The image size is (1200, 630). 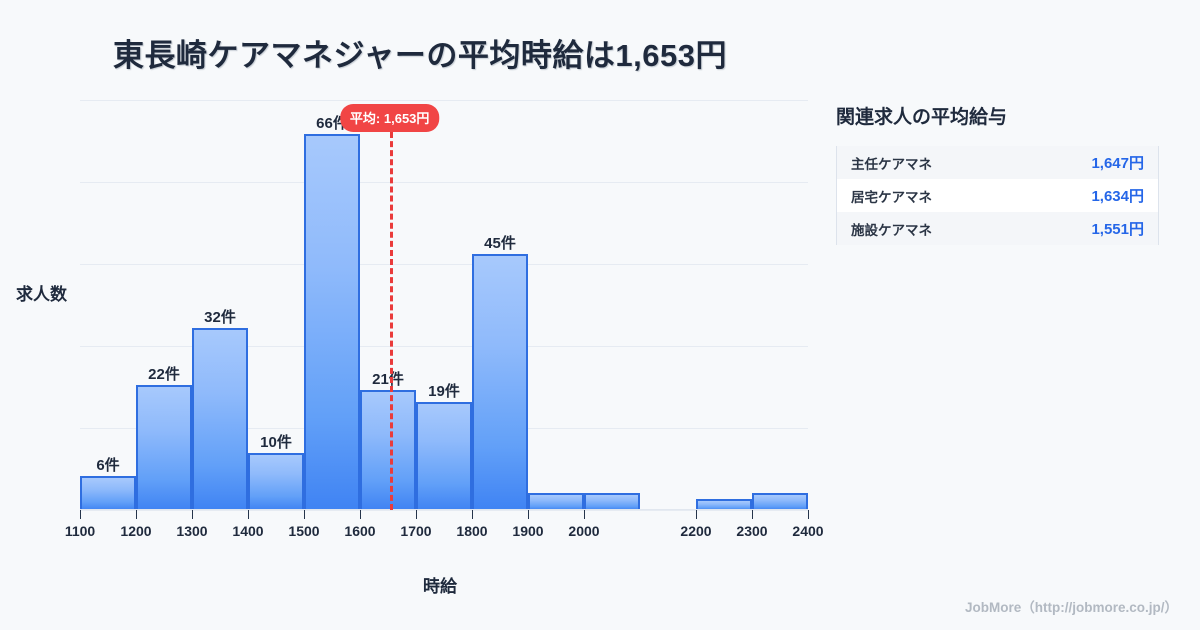 I want to click on salary-row-value: 1,551円, so click(x=1117, y=229).